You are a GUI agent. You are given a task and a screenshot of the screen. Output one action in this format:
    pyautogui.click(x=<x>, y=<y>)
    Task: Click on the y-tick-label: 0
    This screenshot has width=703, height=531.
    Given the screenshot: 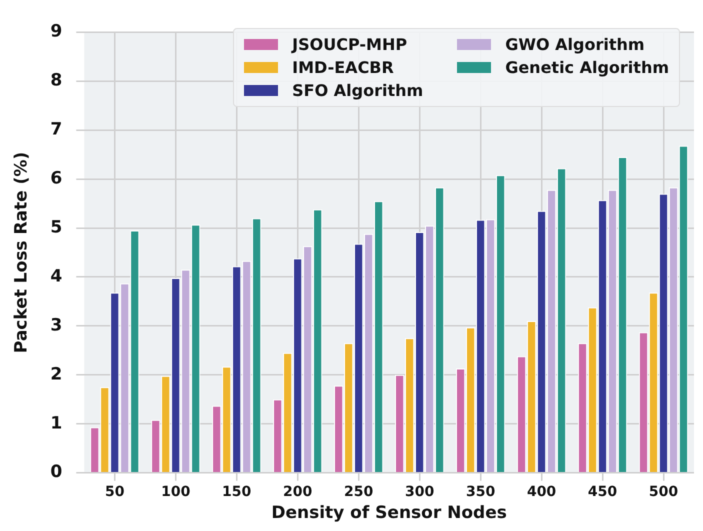 What is the action you would take?
    pyautogui.click(x=56, y=472)
    